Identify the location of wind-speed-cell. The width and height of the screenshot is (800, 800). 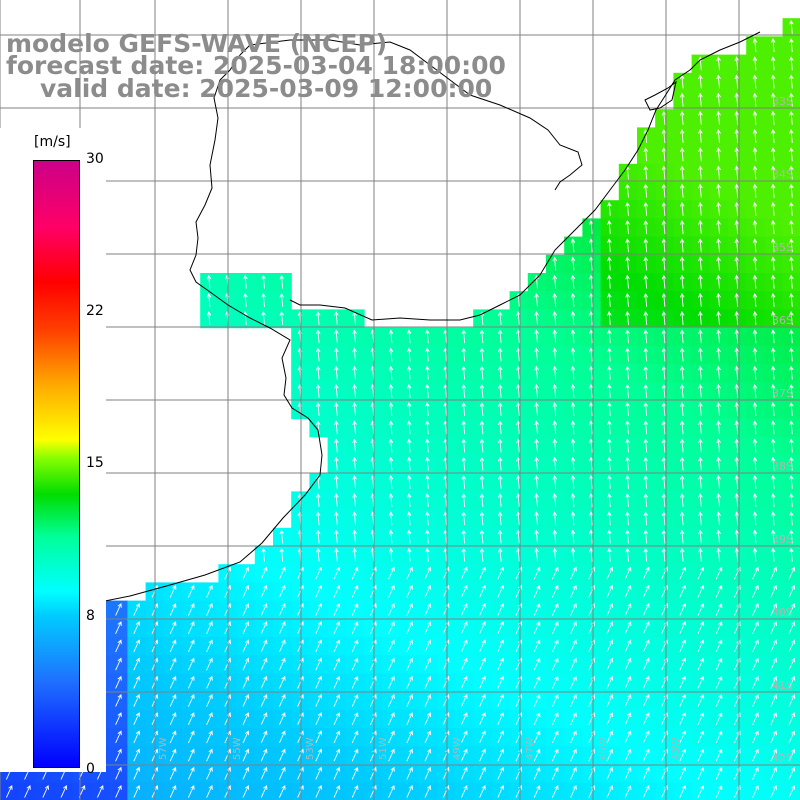
(791, 791).